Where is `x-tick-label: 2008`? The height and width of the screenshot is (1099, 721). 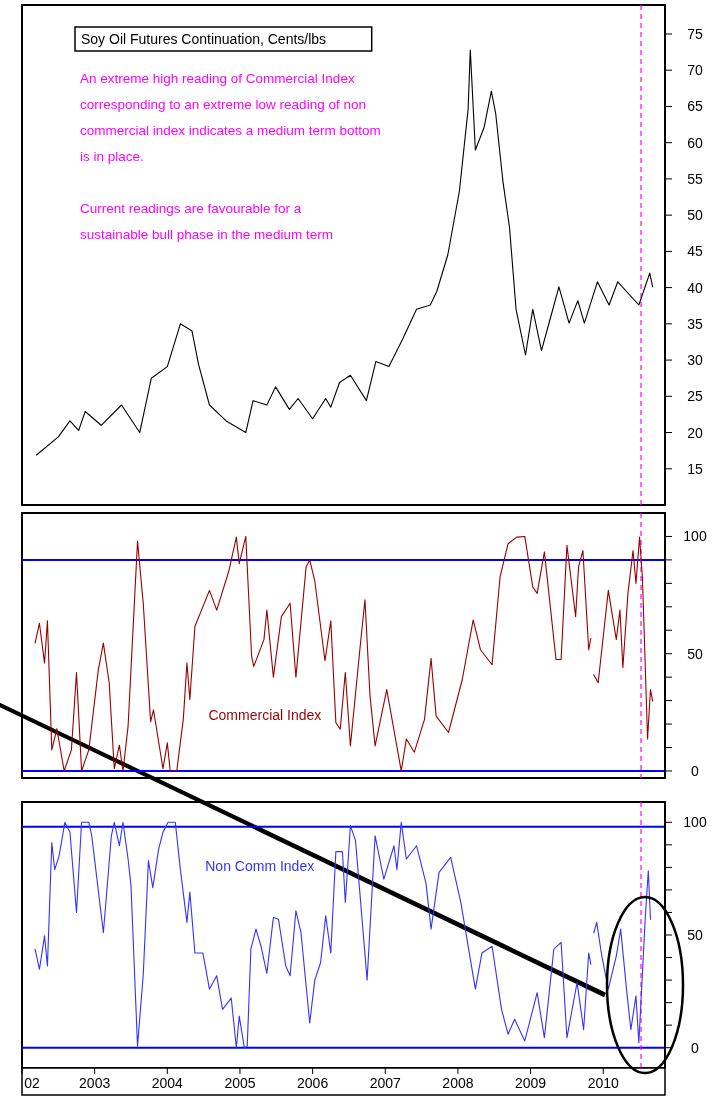
x-tick-label: 2008 is located at coordinates (458, 1083).